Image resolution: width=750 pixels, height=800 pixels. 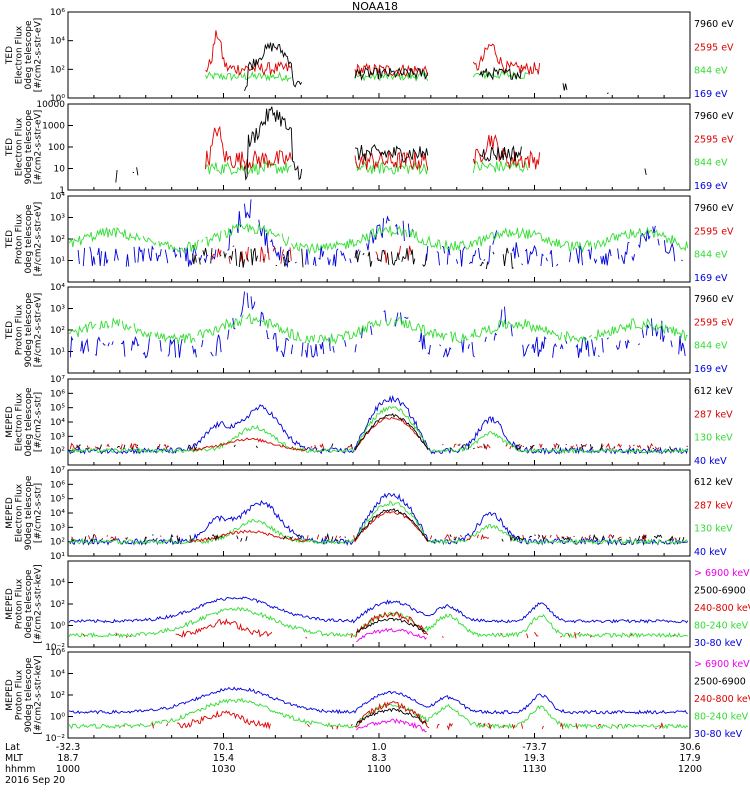 What do you see at coordinates (68, 769) in the screenshot?
I see `time-axis-value: 1000` at bounding box center [68, 769].